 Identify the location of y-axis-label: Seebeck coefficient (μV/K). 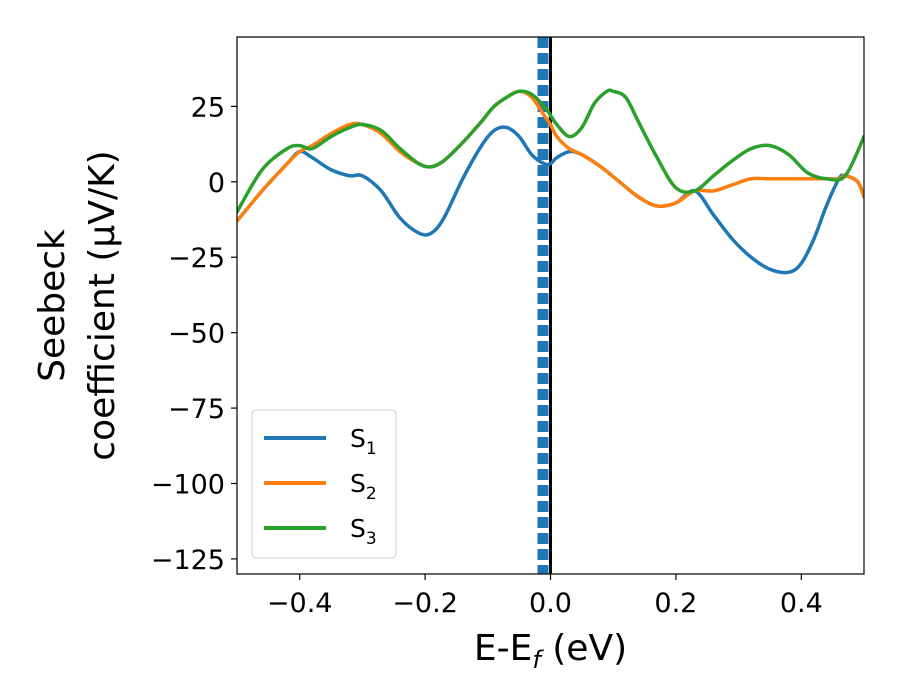
(77, 305).